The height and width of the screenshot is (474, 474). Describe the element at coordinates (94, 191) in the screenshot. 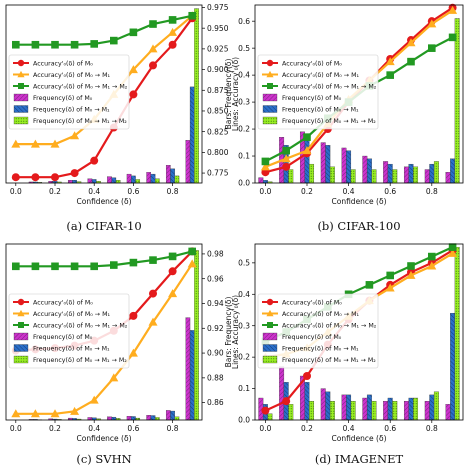

I see `x-tick-label: 0.4` at that location.